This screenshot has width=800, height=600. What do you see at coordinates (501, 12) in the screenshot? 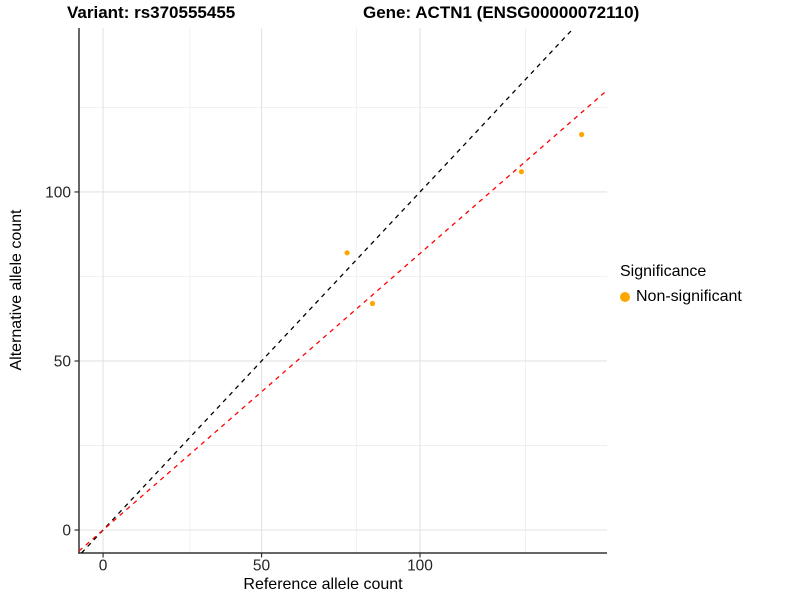
I see `gene-title: Gene: ACTN1 (ENSG00000072110)` at bounding box center [501, 12].